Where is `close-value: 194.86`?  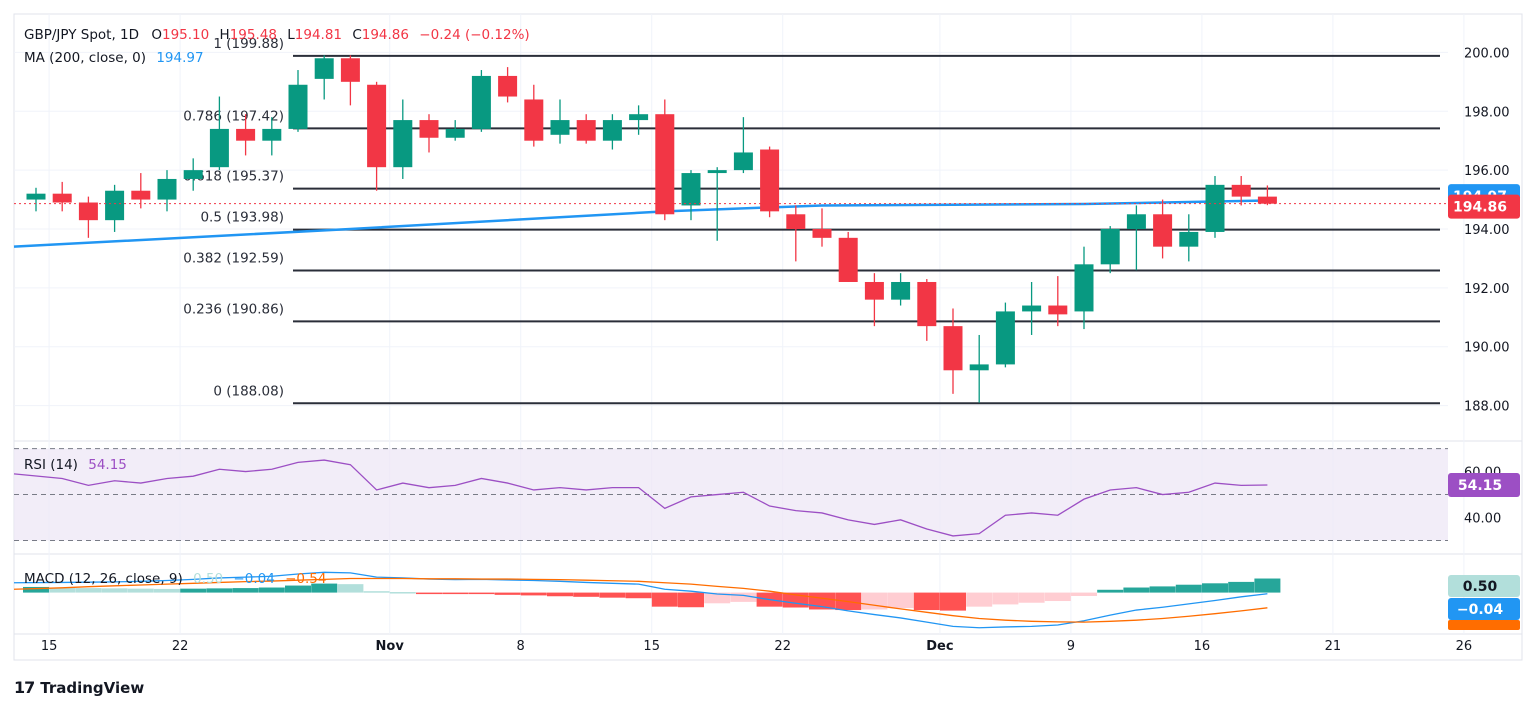
close-value: 194.86 is located at coordinates (385, 35).